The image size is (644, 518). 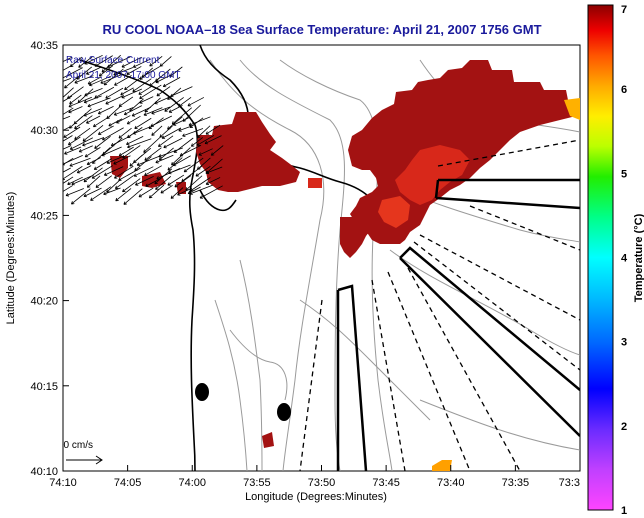 What do you see at coordinates (569, 483) in the screenshot?
I see `x-tick-label: 73:3` at bounding box center [569, 483].